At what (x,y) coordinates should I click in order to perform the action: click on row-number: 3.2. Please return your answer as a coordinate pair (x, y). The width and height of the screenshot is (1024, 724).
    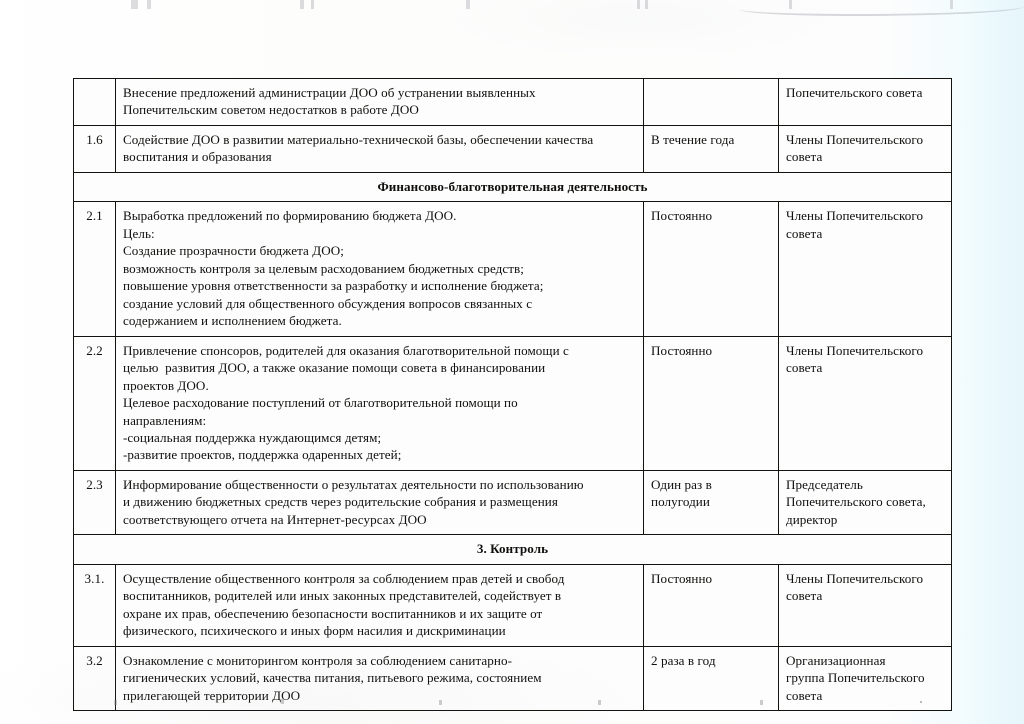
    Looking at the image, I should click on (94, 678).